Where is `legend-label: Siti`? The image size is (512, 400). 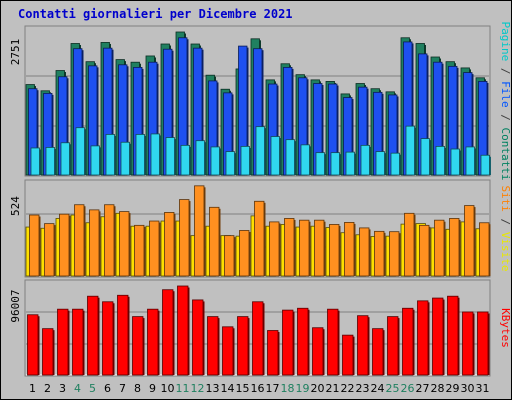
legend-label: Siti is located at coordinates (505, 198).